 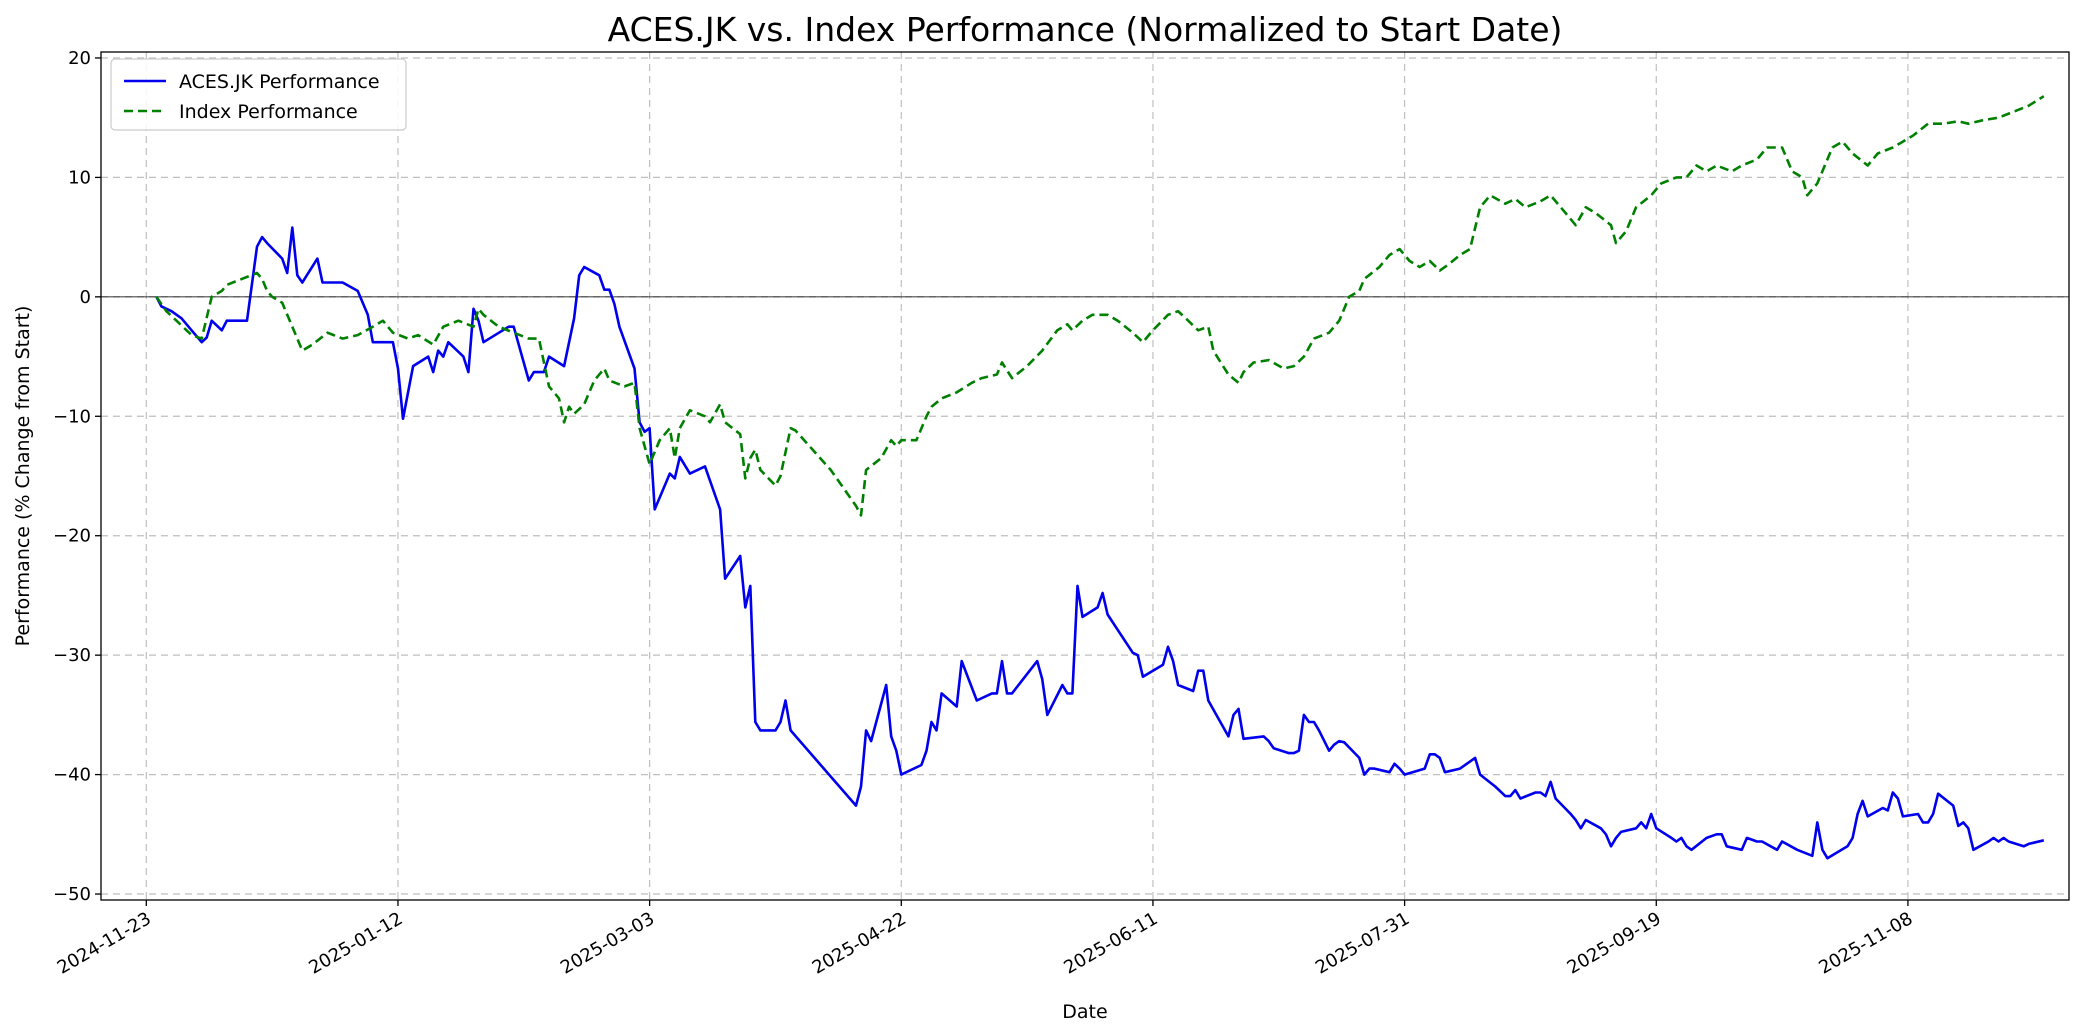 I want to click on x-tick-label: 2025-06-11, so click(x=1110, y=943).